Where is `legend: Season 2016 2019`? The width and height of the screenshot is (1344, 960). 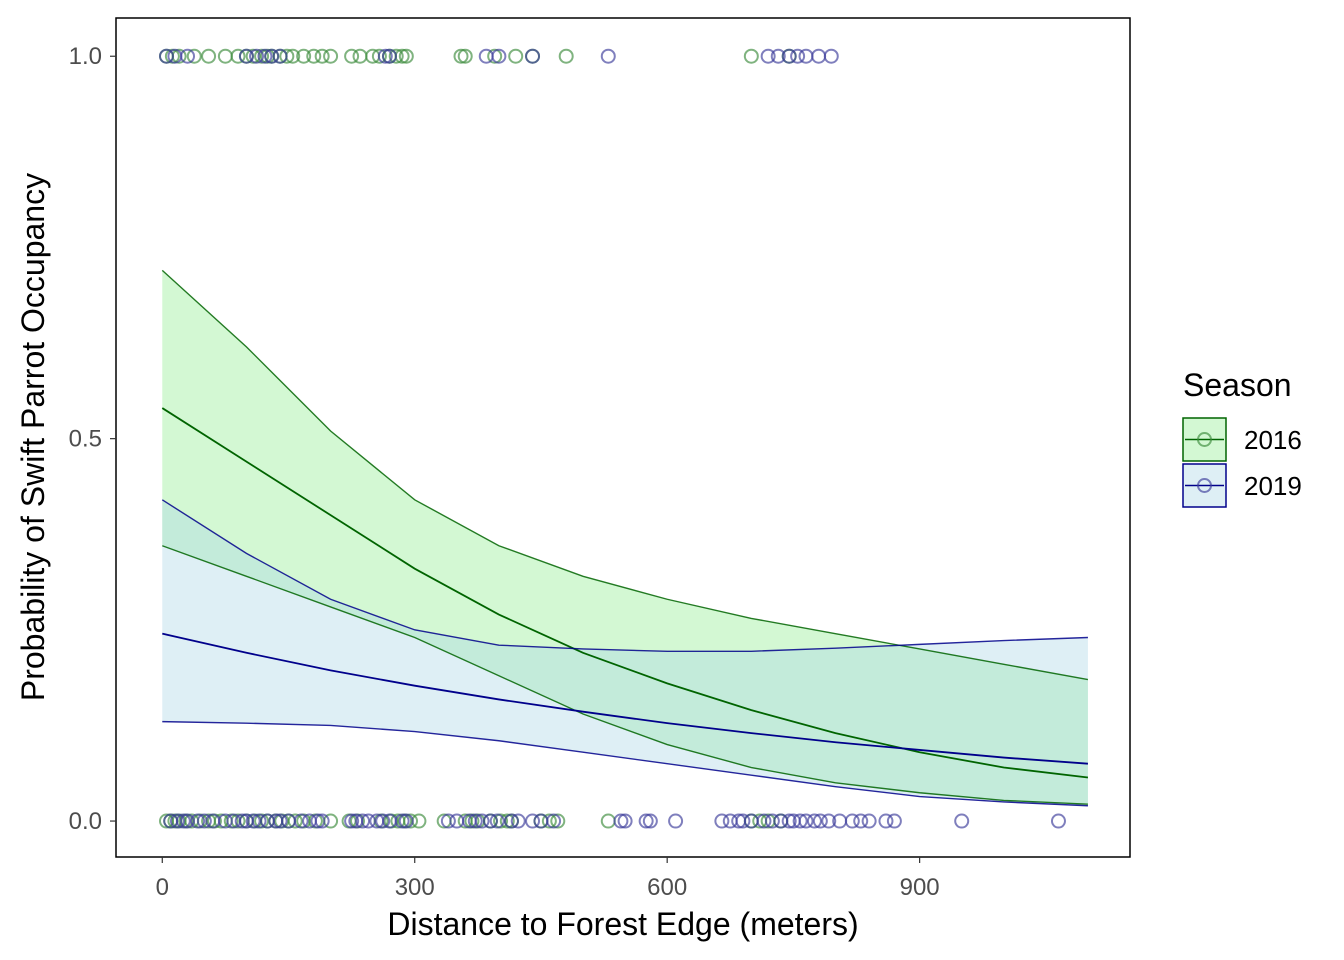
legend: Season 2016 2019 is located at coordinates (1242, 437).